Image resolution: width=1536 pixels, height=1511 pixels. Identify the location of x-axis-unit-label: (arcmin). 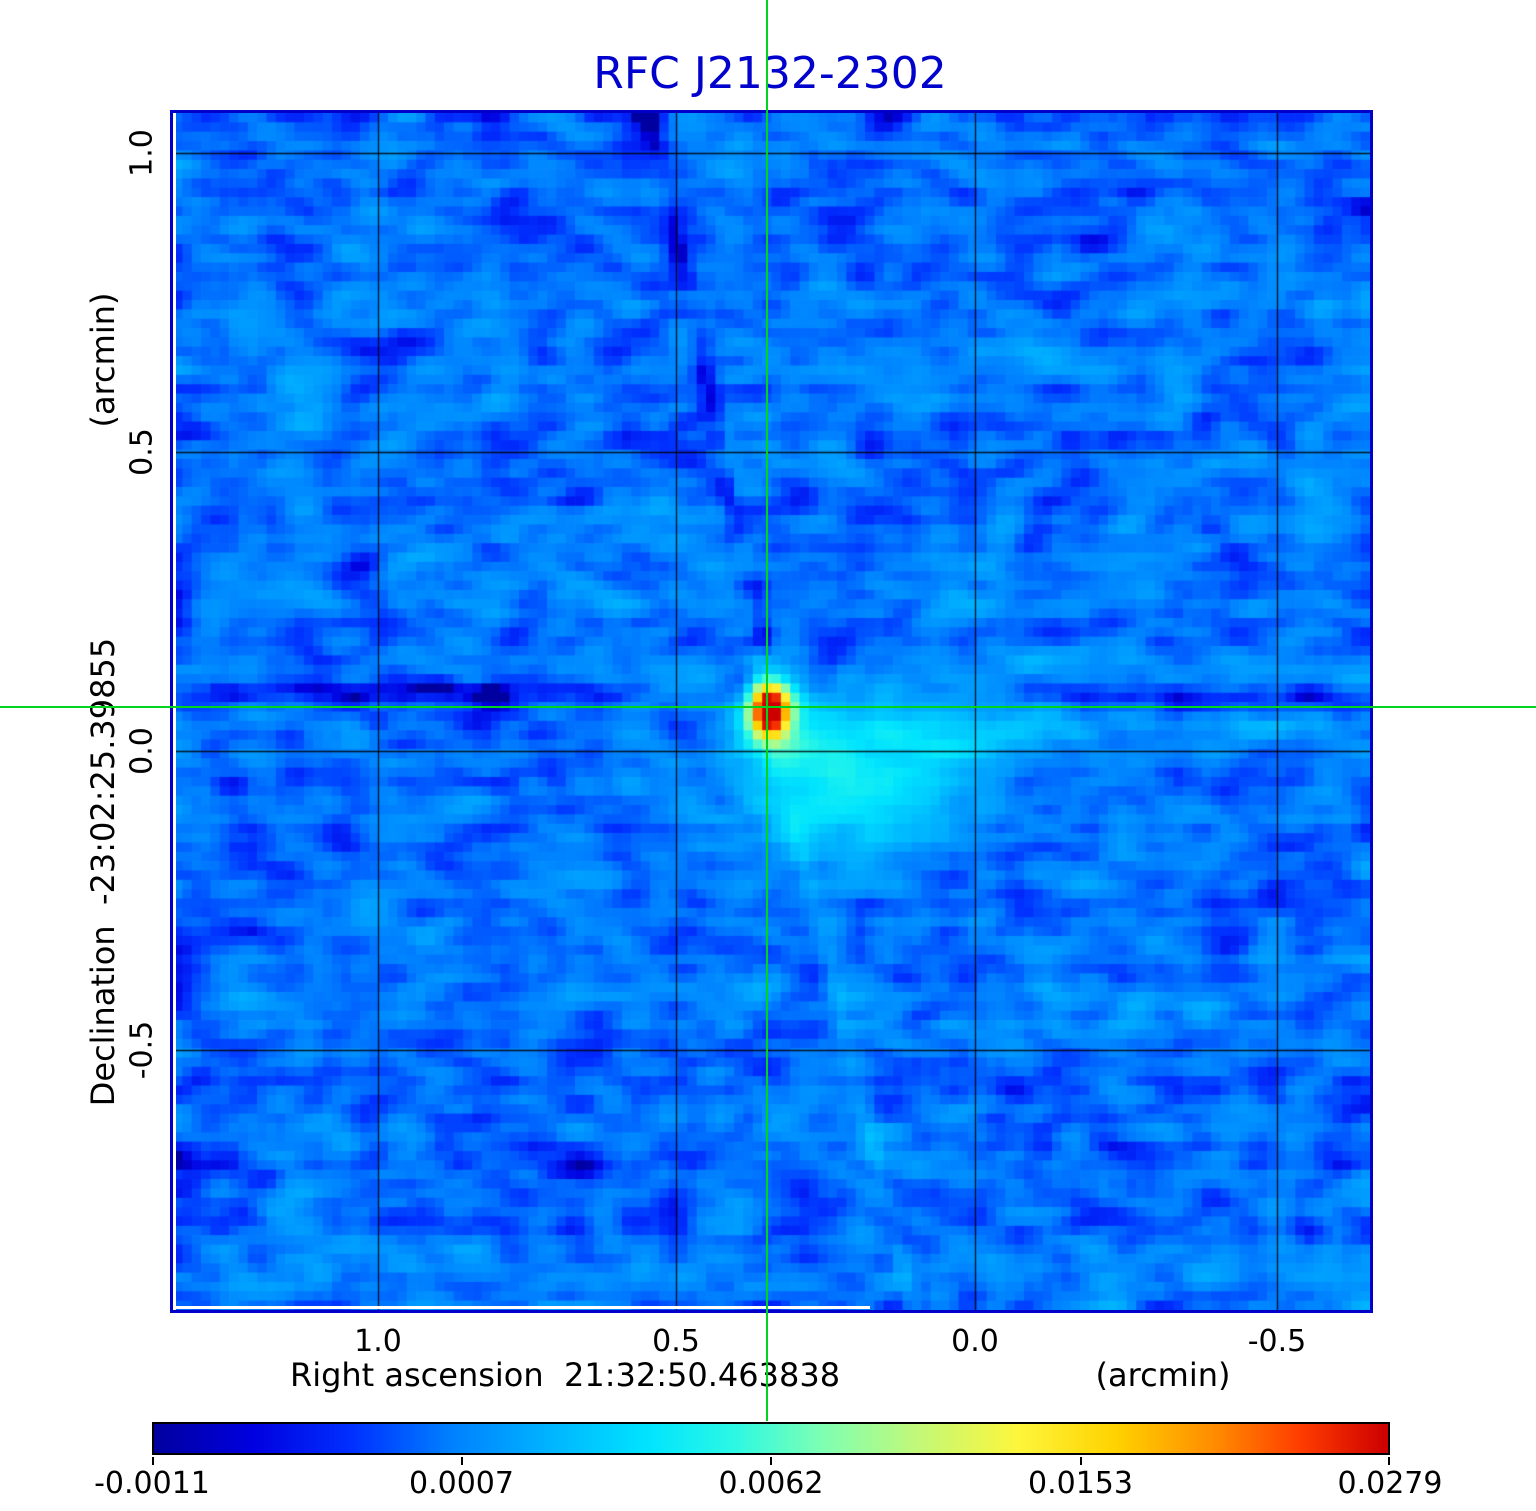
(1163, 1375).